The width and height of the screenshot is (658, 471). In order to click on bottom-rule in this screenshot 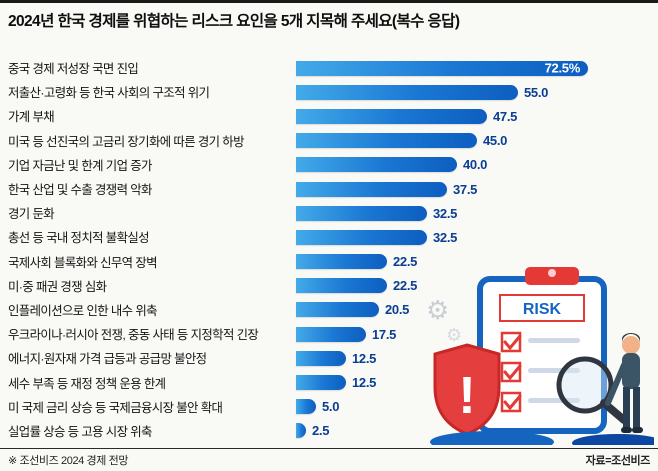, I will do `click(329, 448)`.